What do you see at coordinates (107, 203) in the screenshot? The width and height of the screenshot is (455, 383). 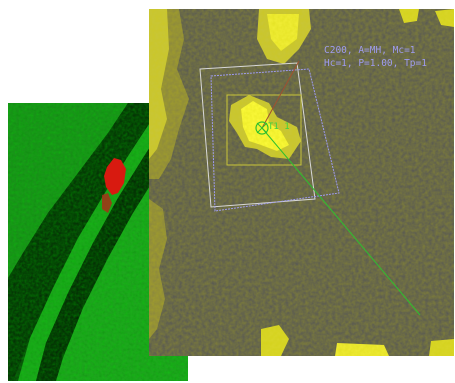 I see `red-hotspot-tail` at bounding box center [107, 203].